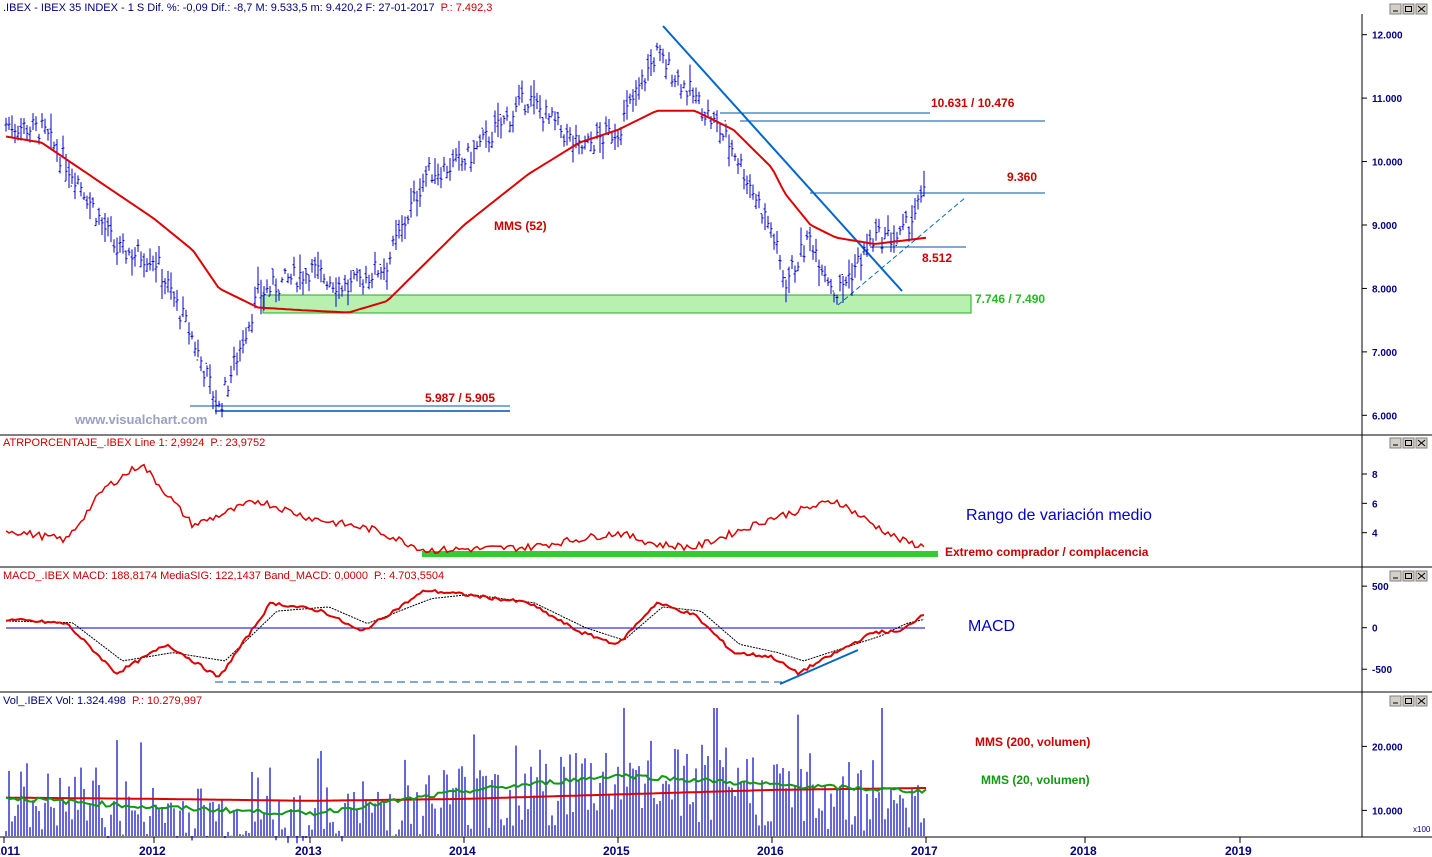 The height and width of the screenshot is (857, 1432). I want to click on x-tick-label: 2019, so click(1238, 850).